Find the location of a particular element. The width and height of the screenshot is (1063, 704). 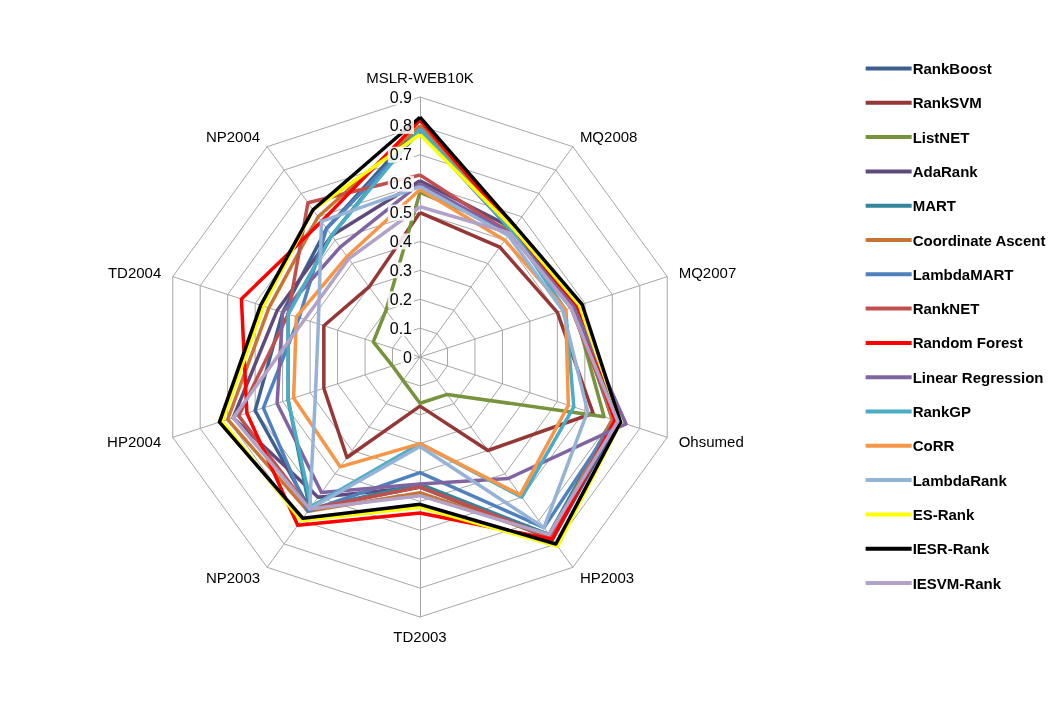

legend-label: RankNET is located at coordinates (946, 309).